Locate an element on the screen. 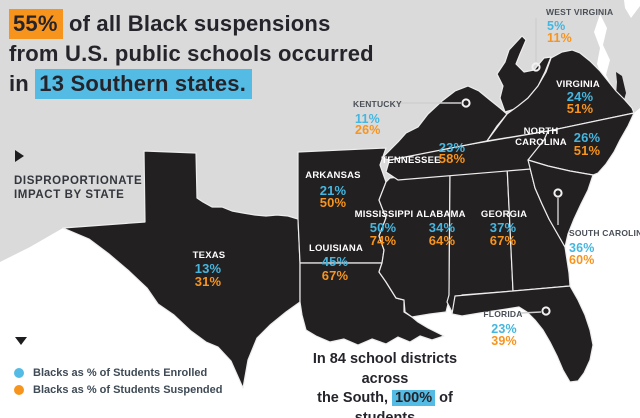  leader-florida is located at coordinates (531, 312).